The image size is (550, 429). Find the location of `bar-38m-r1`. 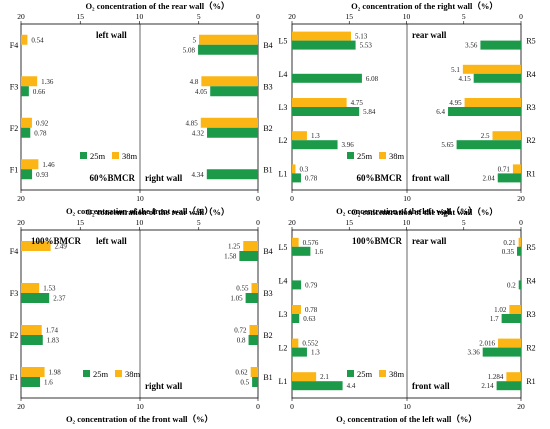

bar-38m-r1 is located at coordinates (513, 377).